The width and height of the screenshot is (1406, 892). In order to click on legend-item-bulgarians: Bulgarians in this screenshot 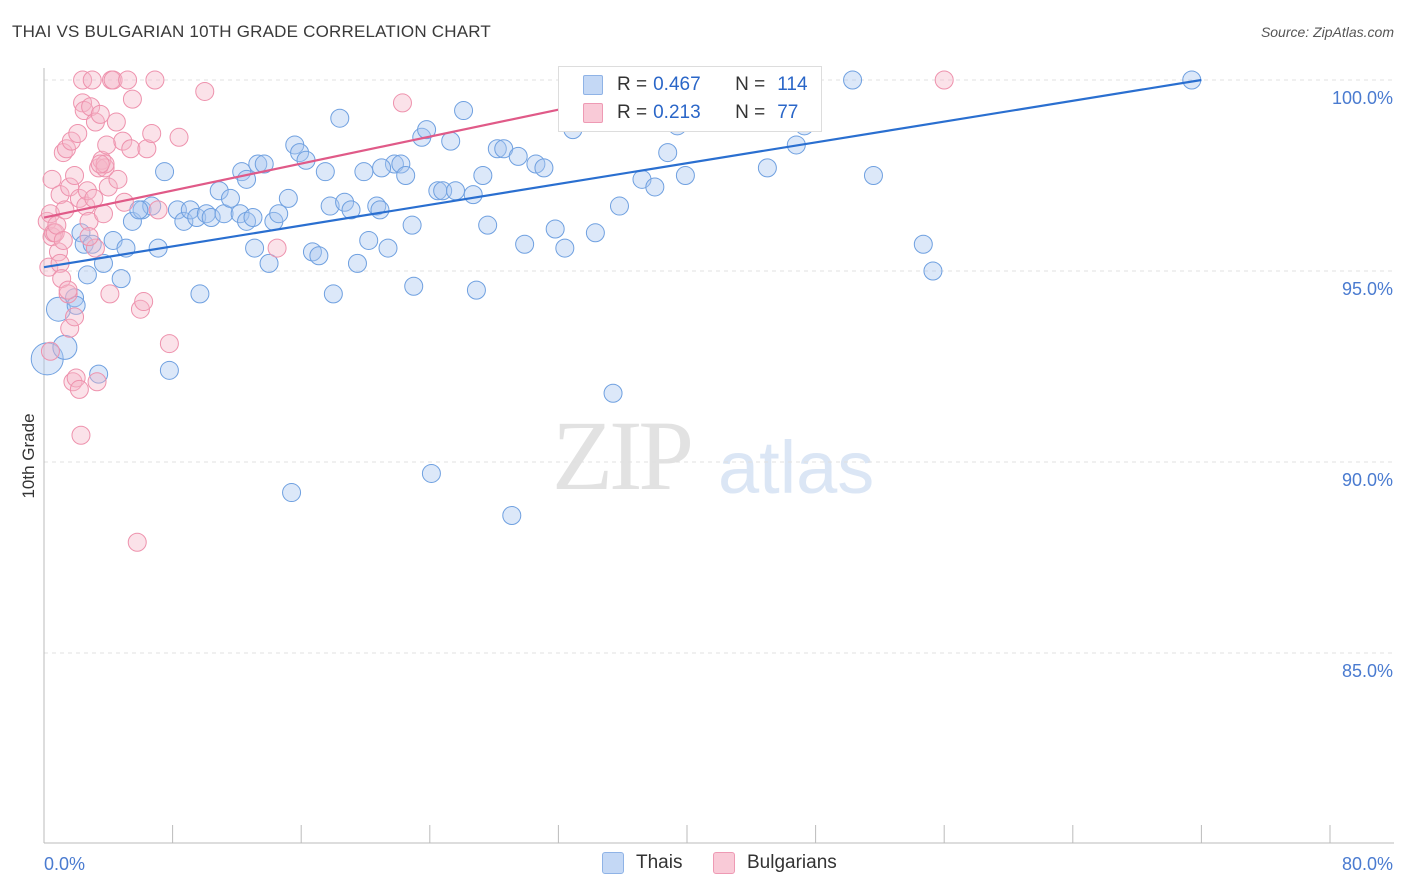, I will do `click(775, 863)`.